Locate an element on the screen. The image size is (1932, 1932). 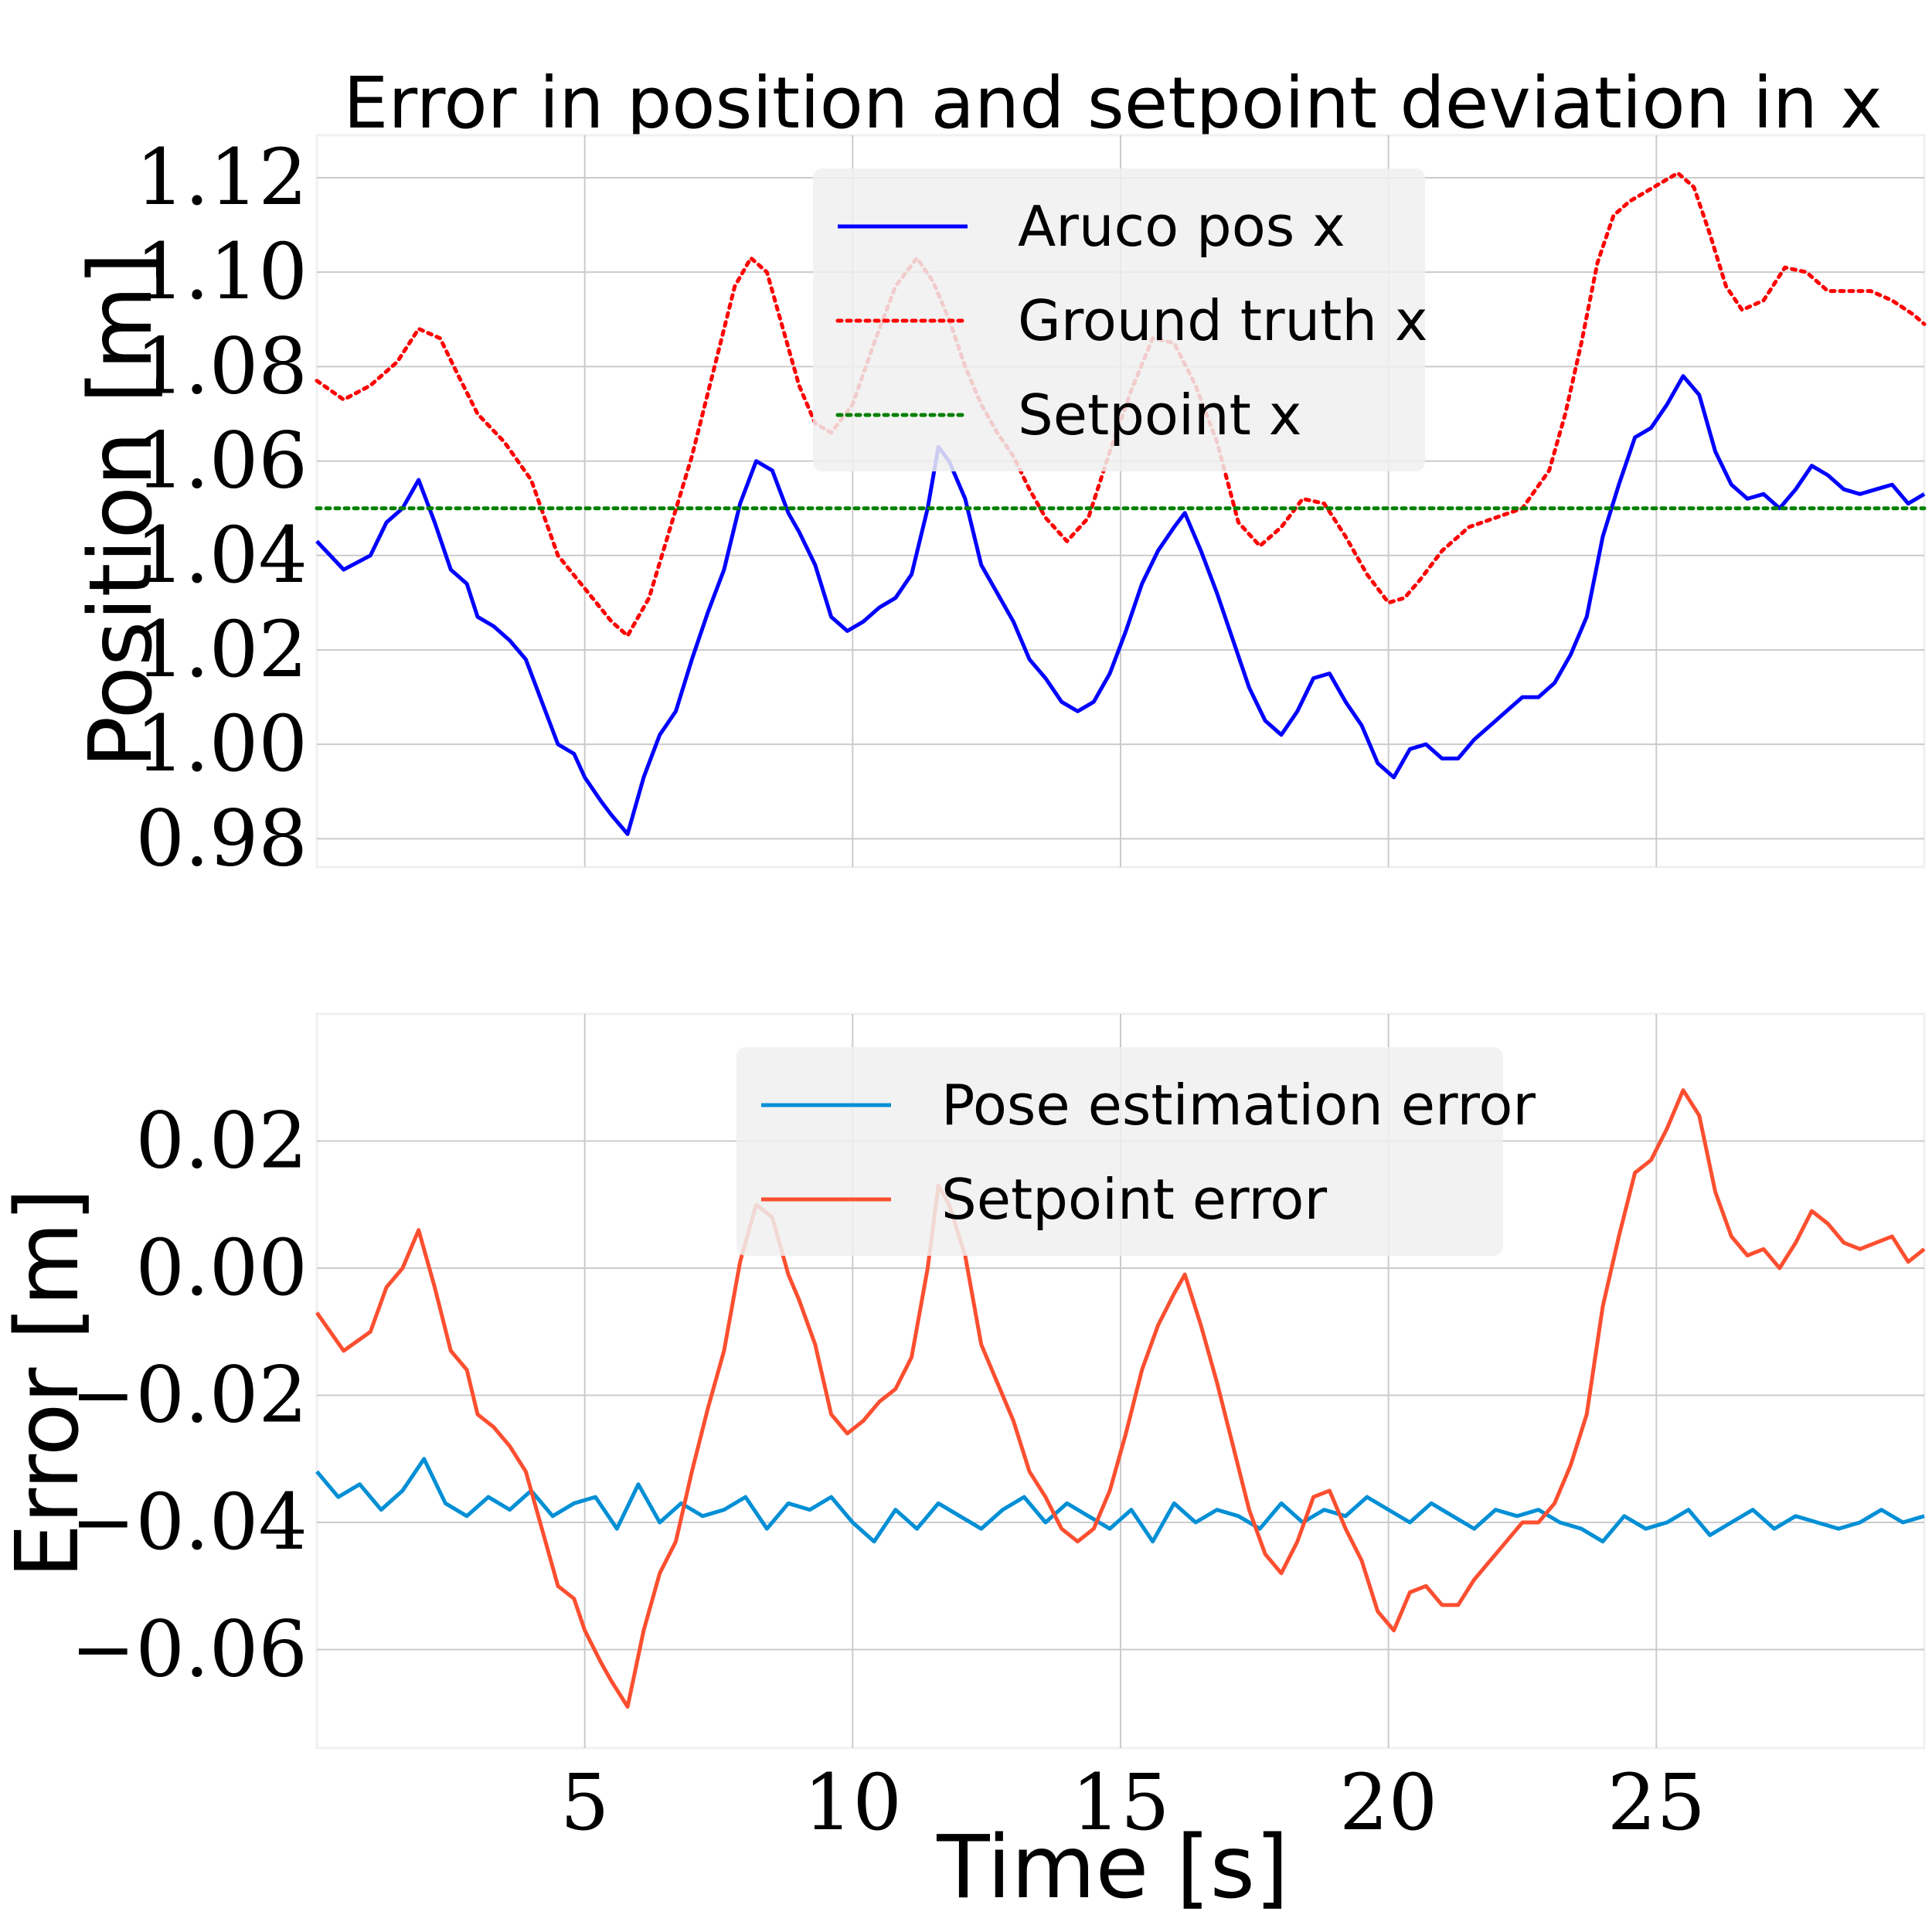
y-tick-label: −0.02 is located at coordinates (190, 1395).